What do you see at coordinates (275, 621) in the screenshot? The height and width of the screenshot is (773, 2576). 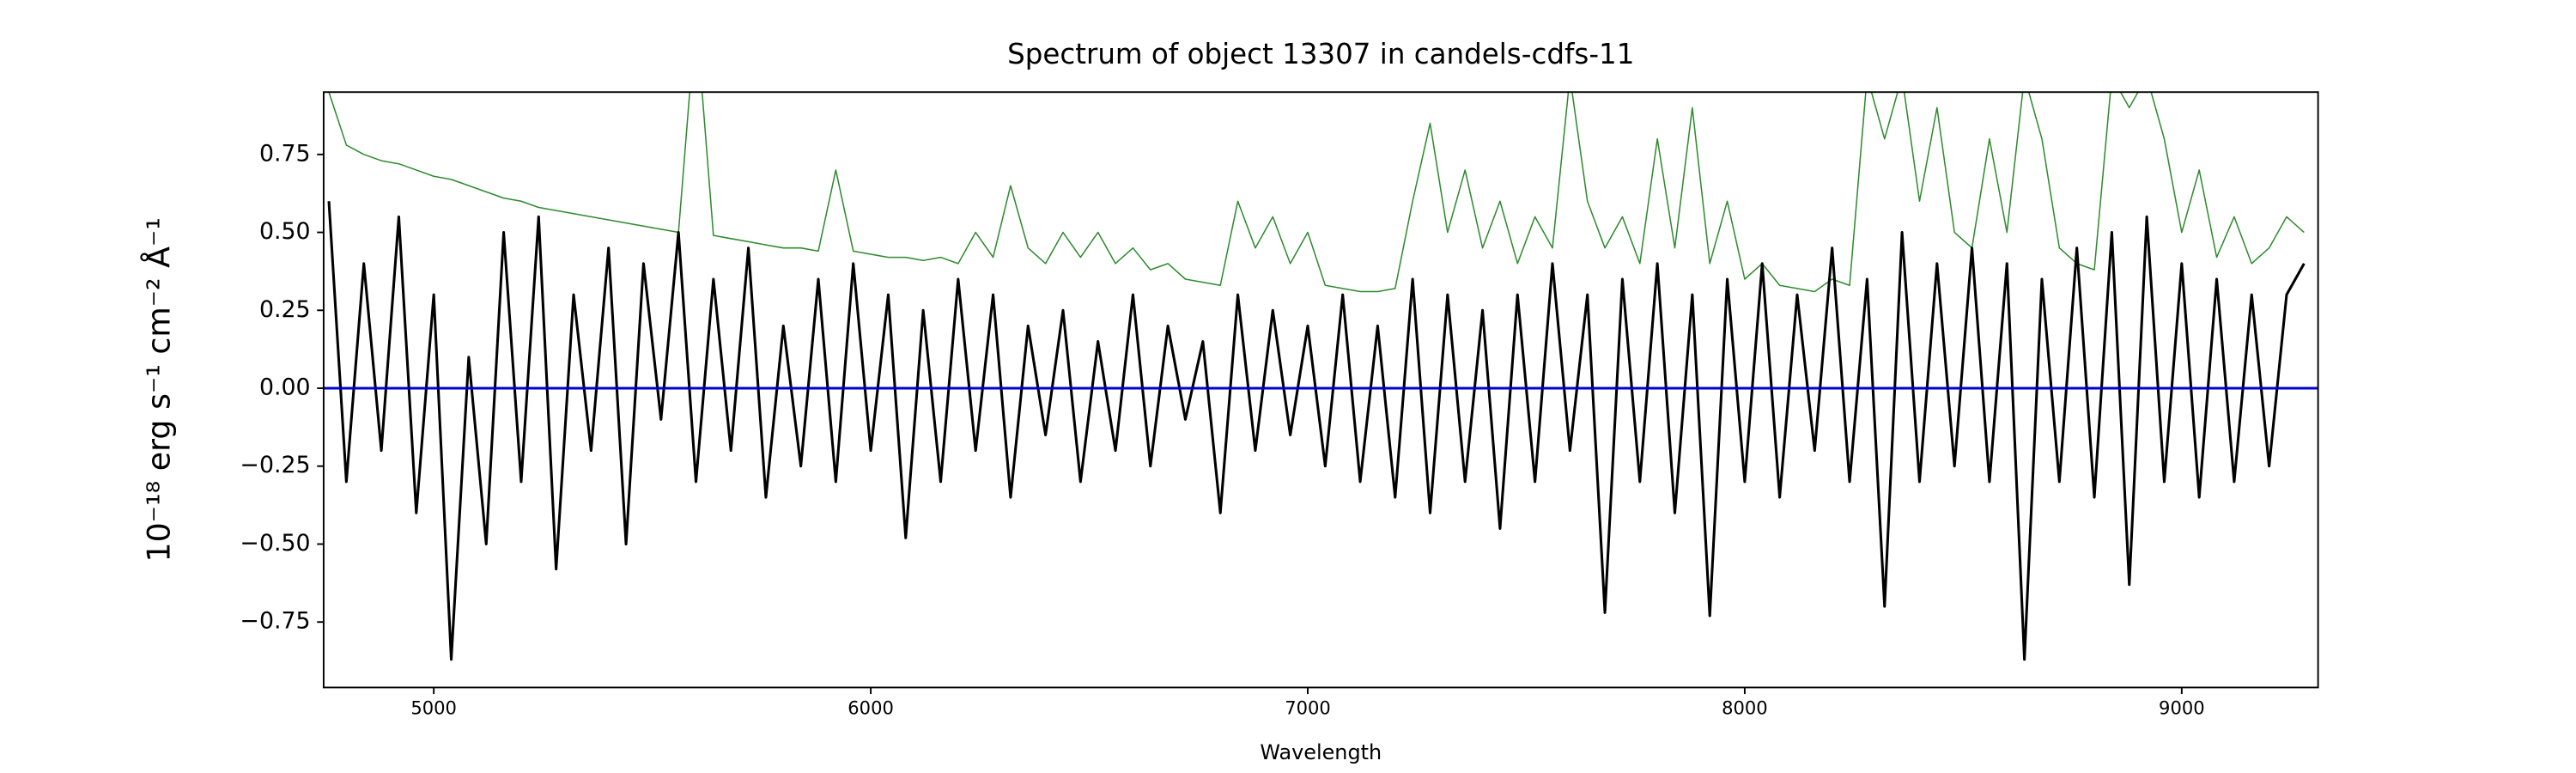 I see `y-tick-label: −0.75` at bounding box center [275, 621].